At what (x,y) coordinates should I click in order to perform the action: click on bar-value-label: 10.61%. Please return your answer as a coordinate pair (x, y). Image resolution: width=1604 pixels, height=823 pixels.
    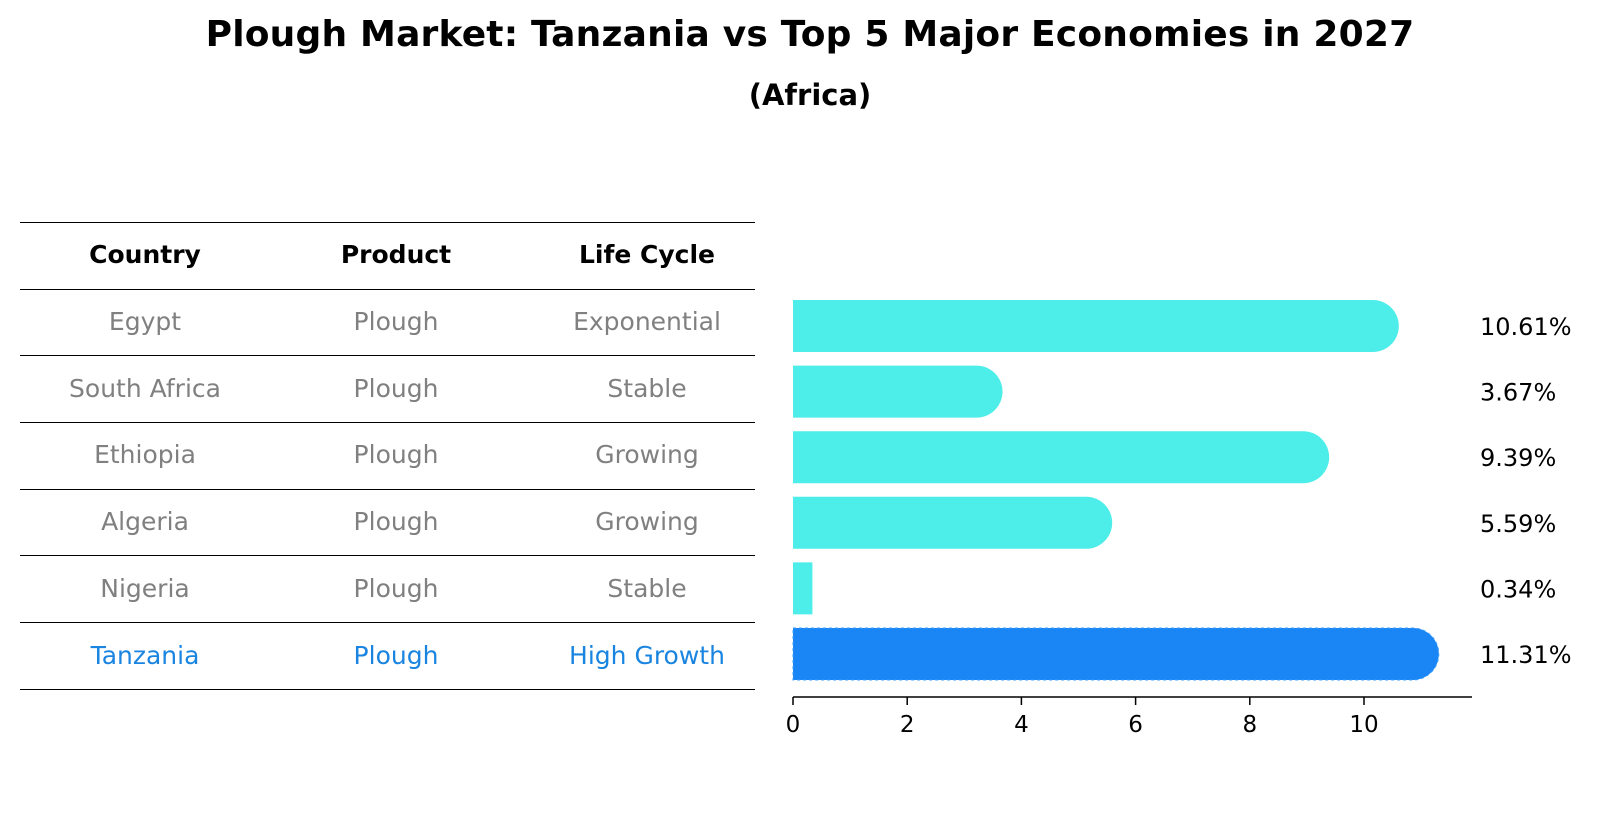
    Looking at the image, I should click on (1526, 327).